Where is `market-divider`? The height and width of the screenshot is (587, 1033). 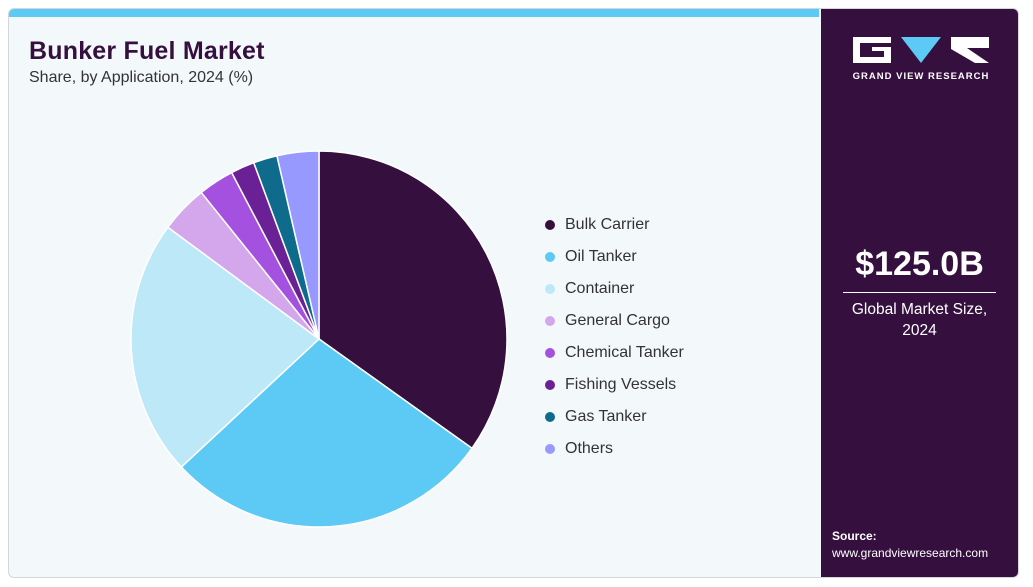 market-divider is located at coordinates (919, 292).